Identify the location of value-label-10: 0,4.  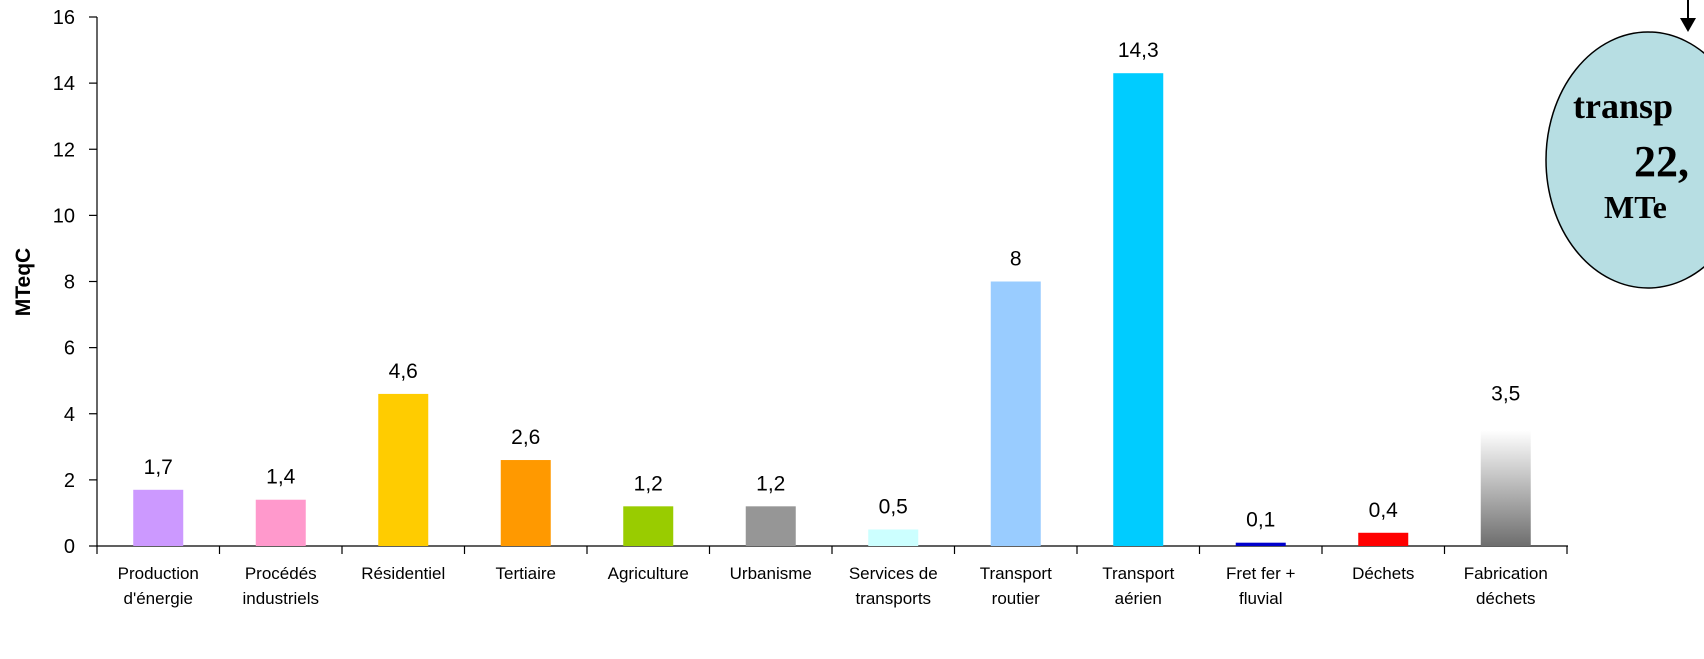
(1384, 510).